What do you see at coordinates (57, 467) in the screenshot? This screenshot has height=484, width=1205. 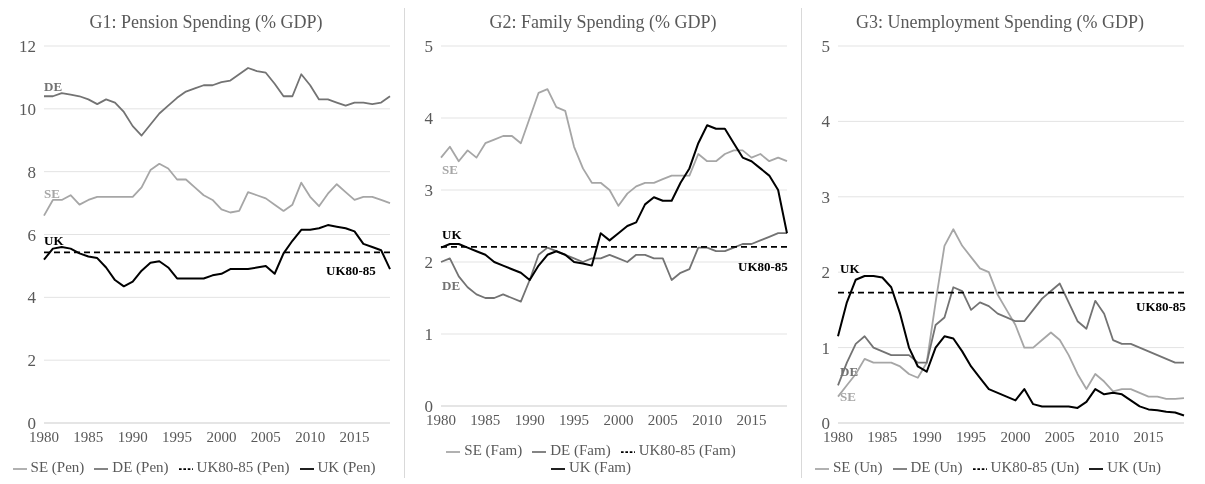 I see `legend-label: SE (Pen)` at bounding box center [57, 467].